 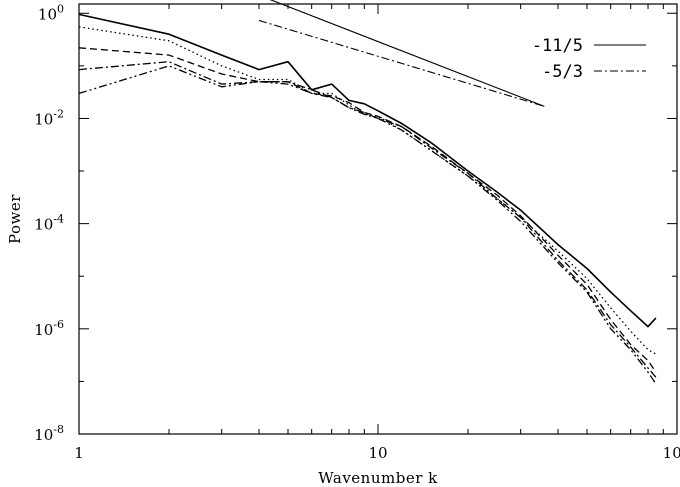 What do you see at coordinates (378, 478) in the screenshot?
I see `x-axis-title: Wavenumber k` at bounding box center [378, 478].